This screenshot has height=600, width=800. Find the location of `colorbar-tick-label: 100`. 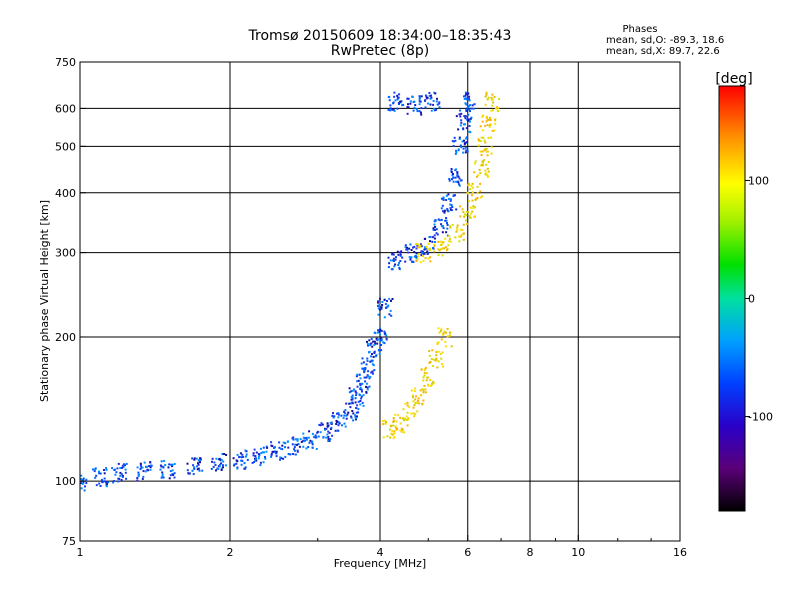

colorbar-tick-label: 100 is located at coordinates (758, 180).